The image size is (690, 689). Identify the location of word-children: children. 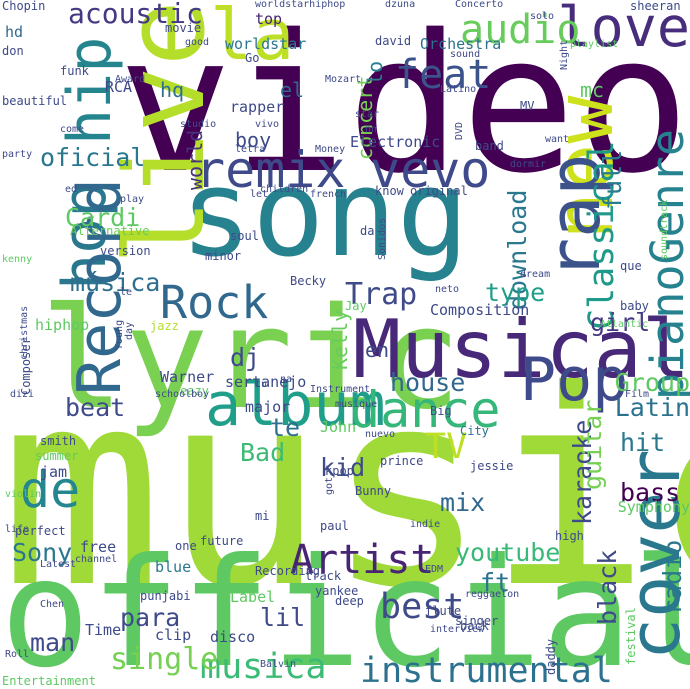
(284, 189).